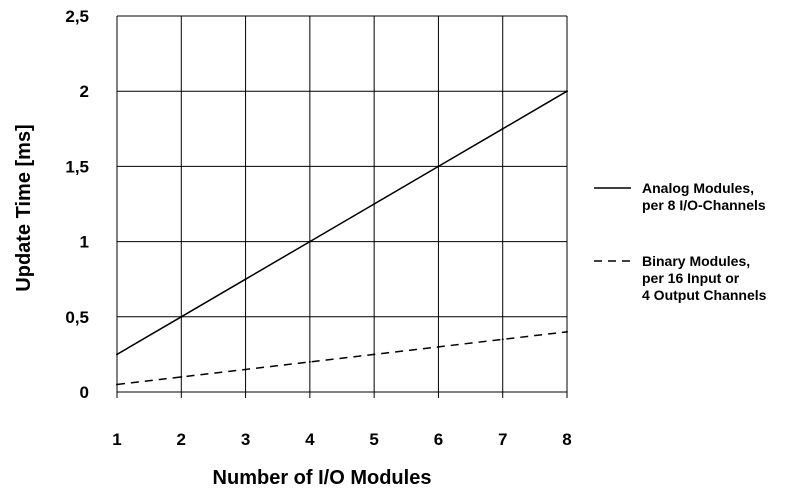 The image size is (802, 491). Describe the element at coordinates (24, 207) in the screenshot. I see `y-axis-title: Update Time [ms]` at that location.